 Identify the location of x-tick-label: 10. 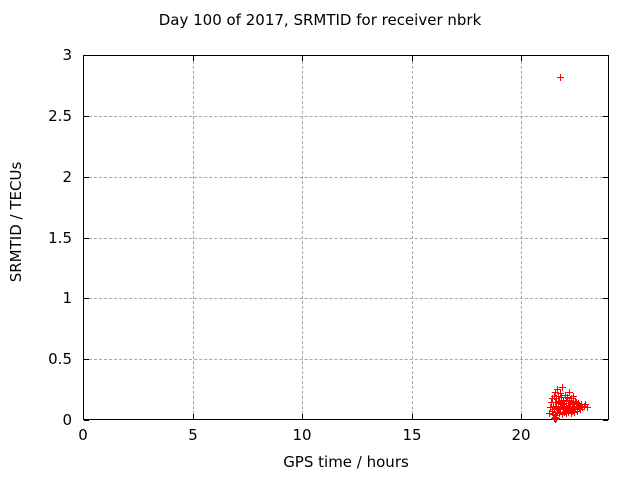
(302, 435).